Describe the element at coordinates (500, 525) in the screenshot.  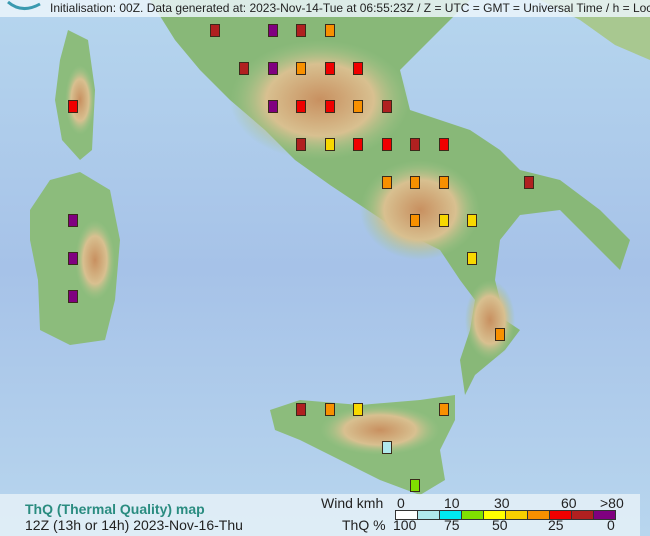
I see `thq-tick: 50` at that location.